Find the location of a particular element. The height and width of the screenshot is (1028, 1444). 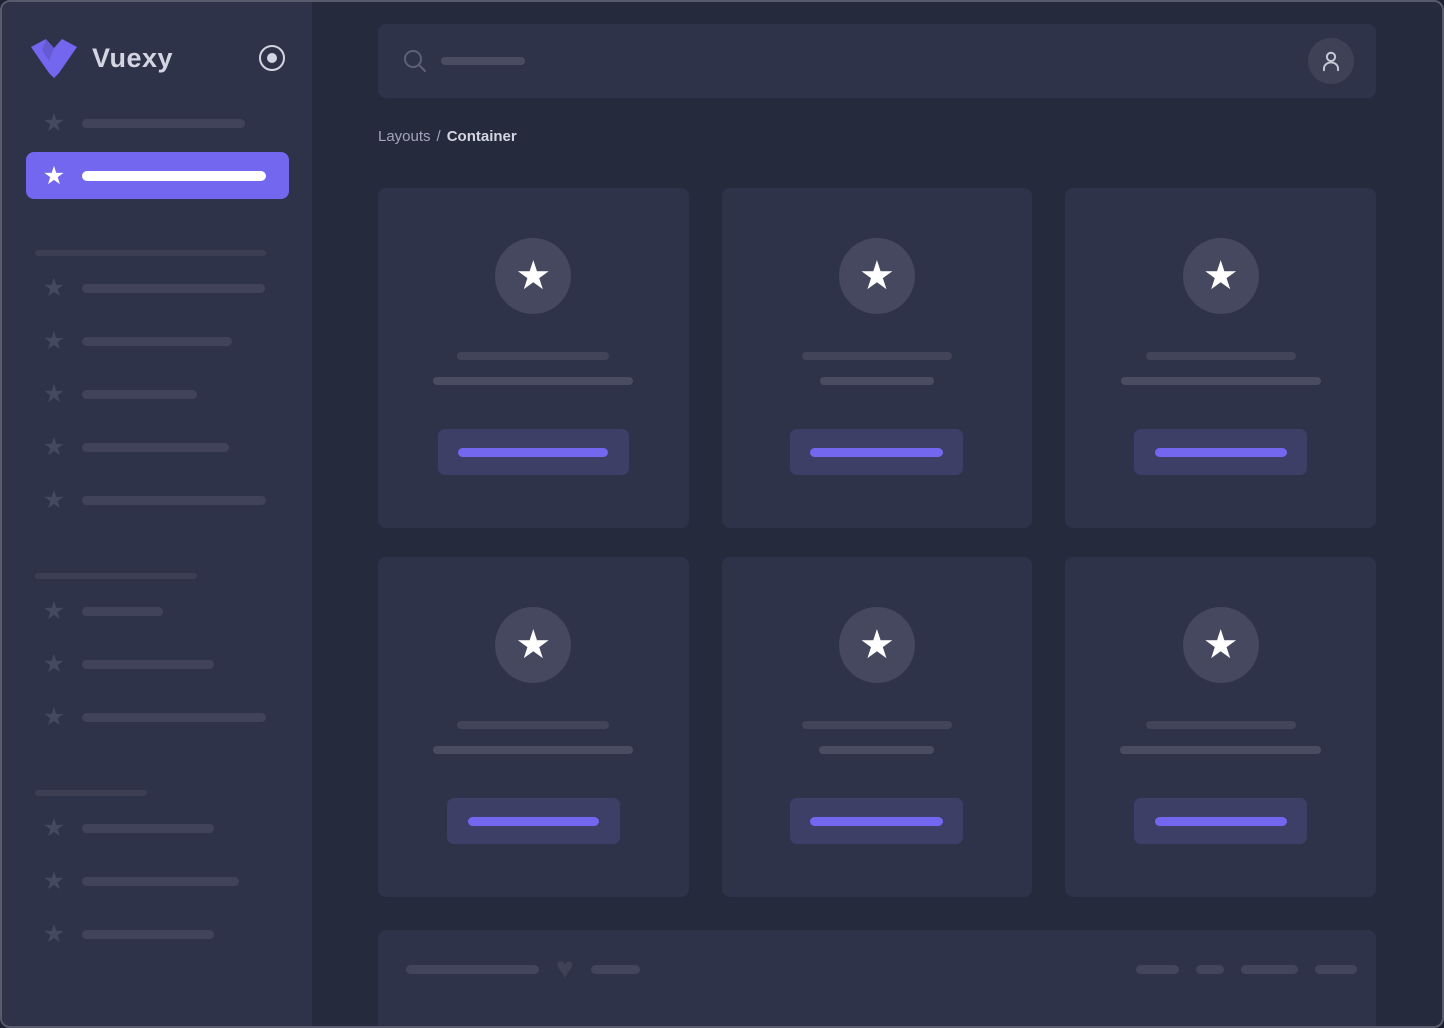

breadcrumb: Layouts / Container is located at coordinates (877, 136).